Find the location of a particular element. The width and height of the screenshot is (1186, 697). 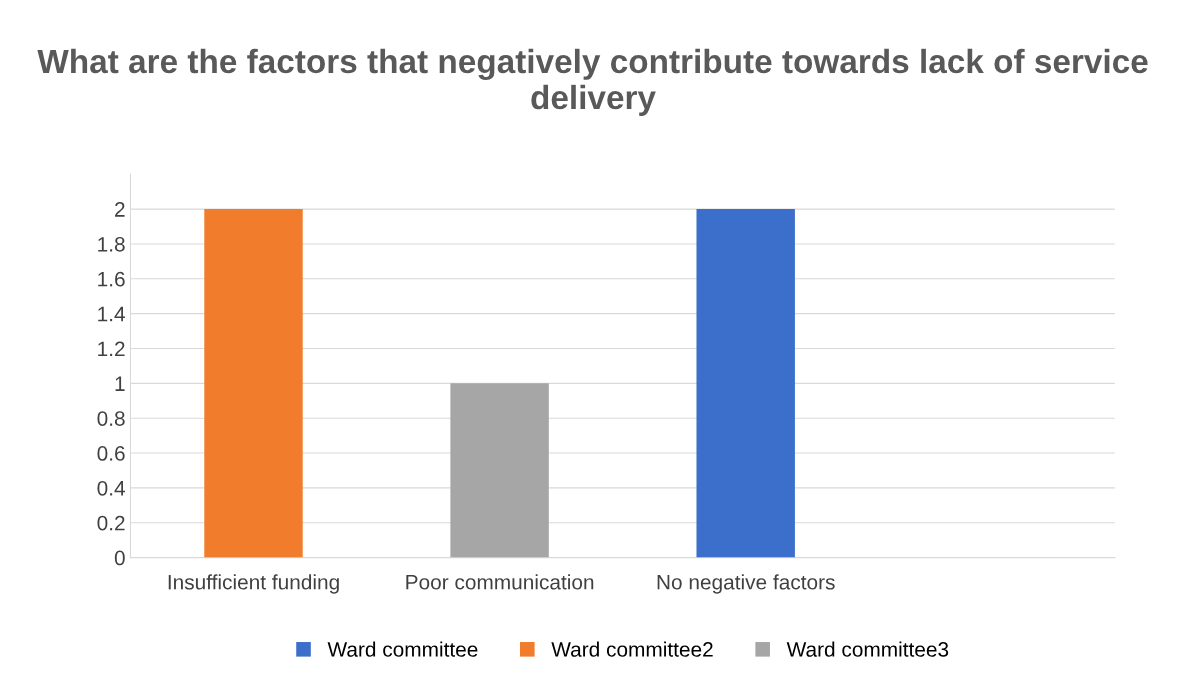

x-tick-label: Insufficient funding is located at coordinates (253, 584).